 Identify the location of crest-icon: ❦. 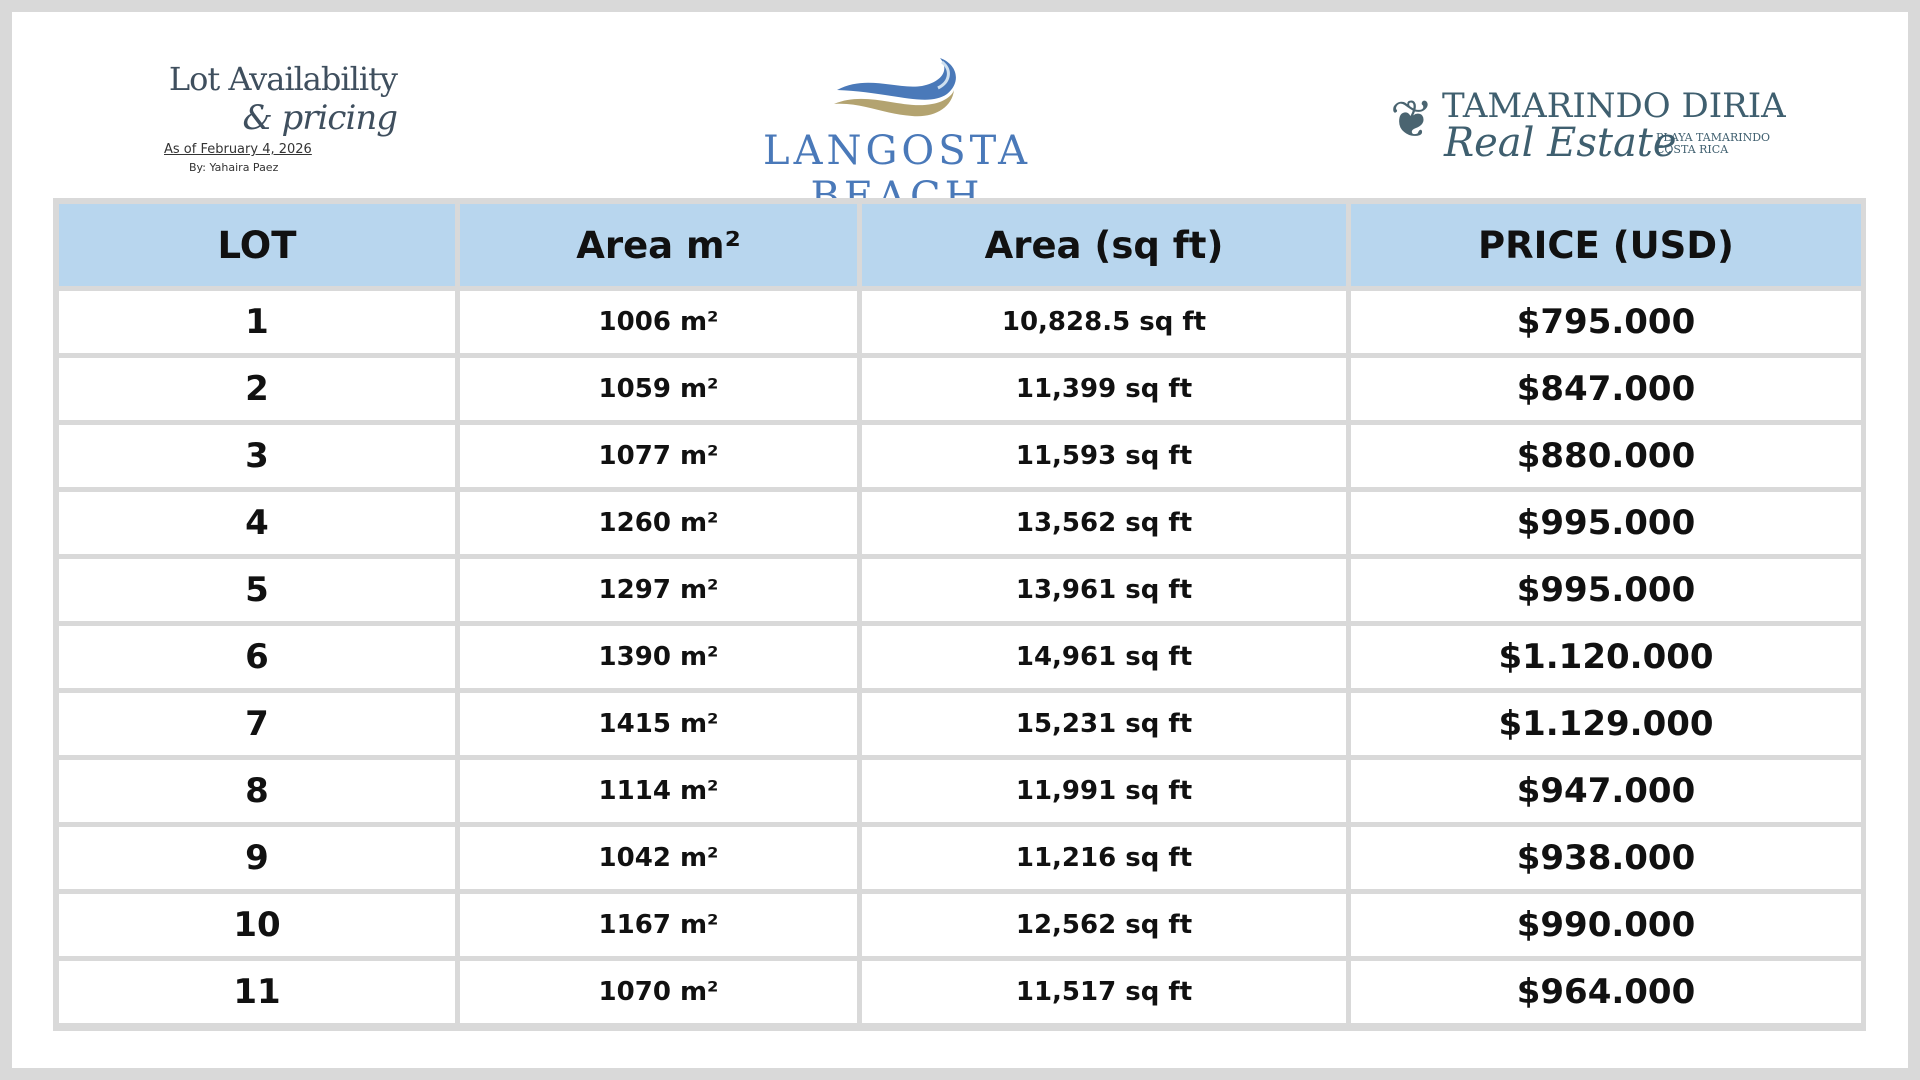
(1412, 120).